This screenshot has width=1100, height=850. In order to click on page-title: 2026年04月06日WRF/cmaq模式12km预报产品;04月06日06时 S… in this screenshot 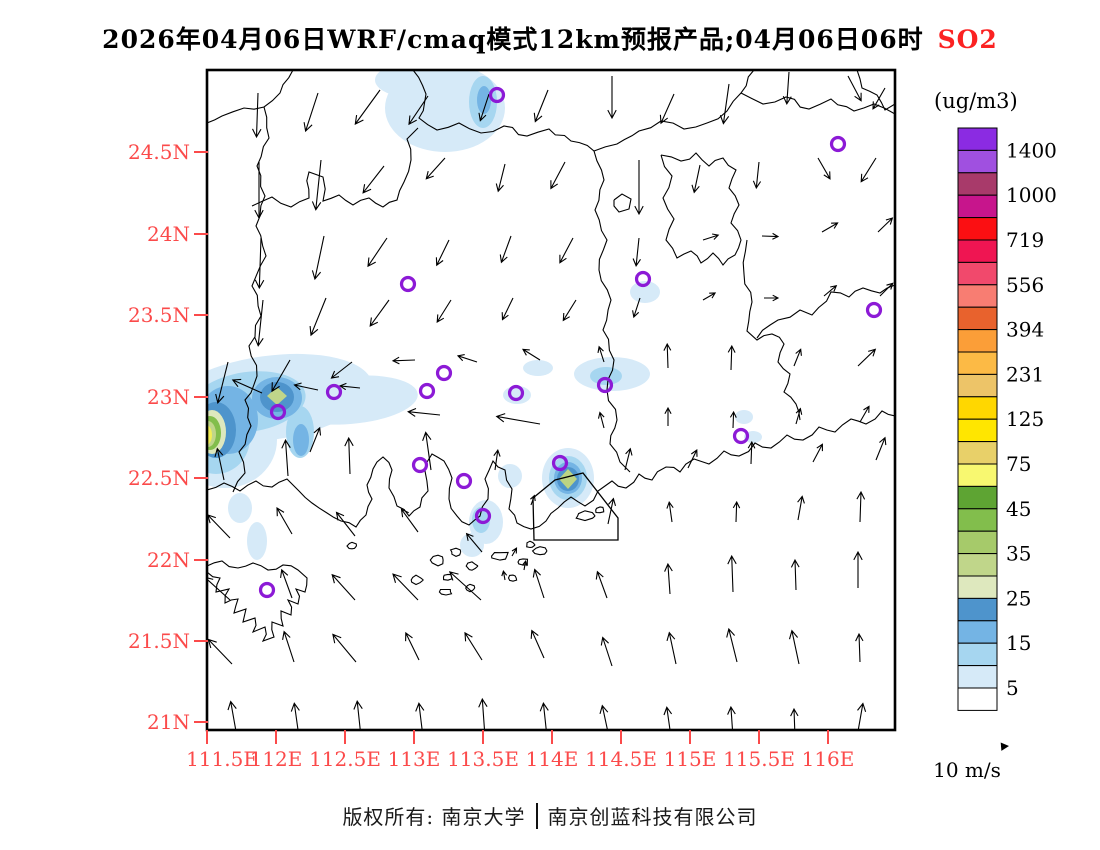, I will do `click(550, 38)`.